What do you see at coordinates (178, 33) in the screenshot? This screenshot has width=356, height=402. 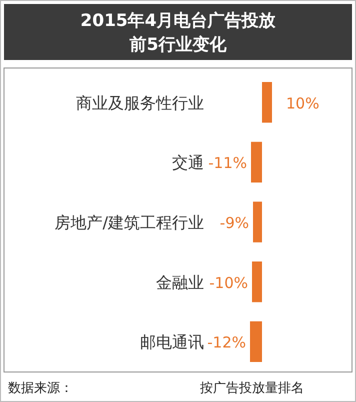 I see `chart-title: 2015年4月电台广告投放前5行业变化` at bounding box center [178, 33].